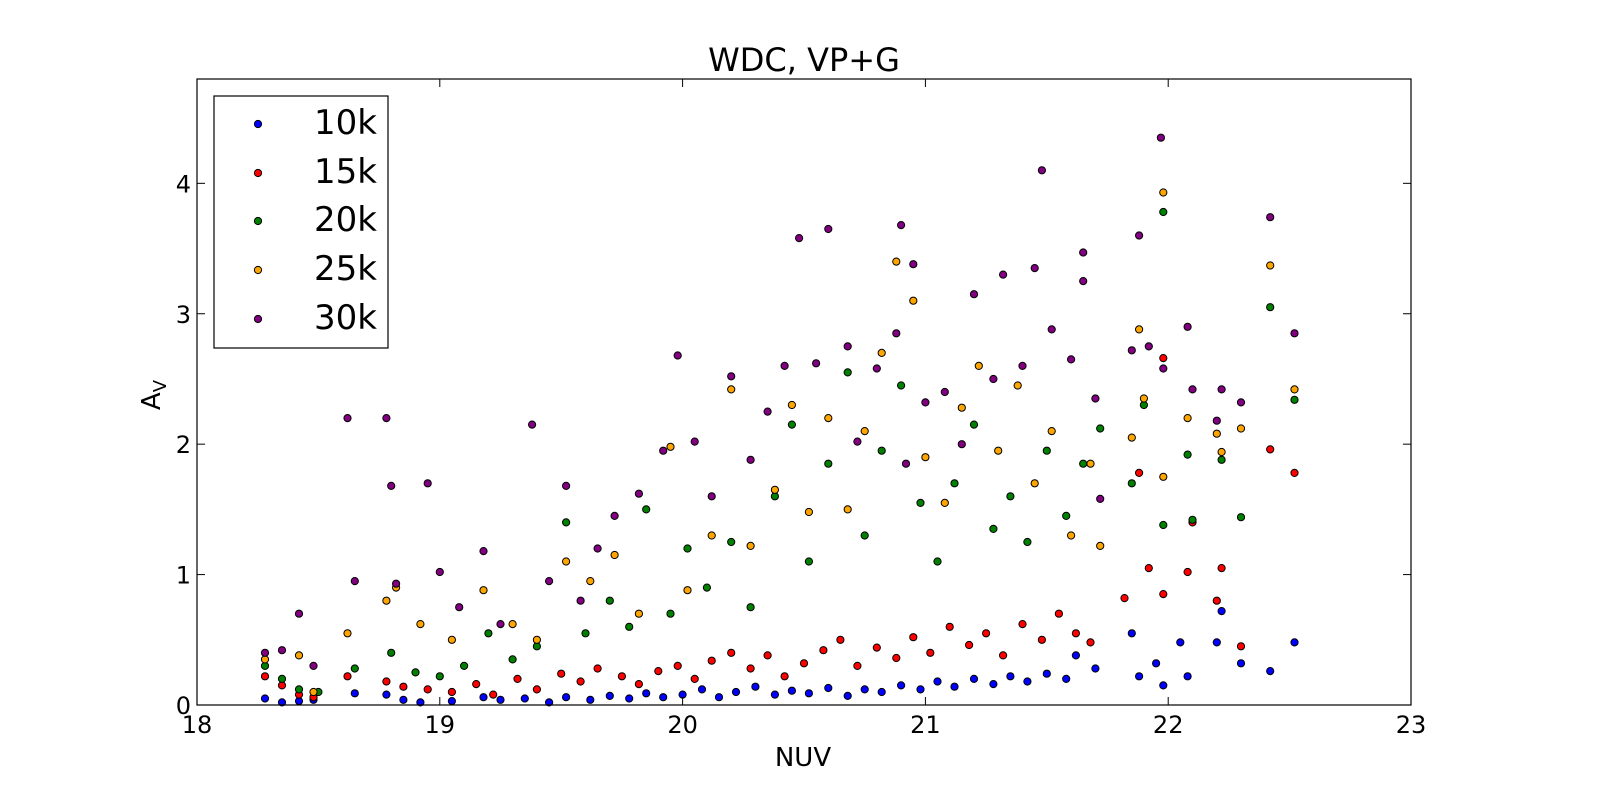 The width and height of the screenshot is (1600, 800). I want to click on legend-marker-15k, so click(258, 173).